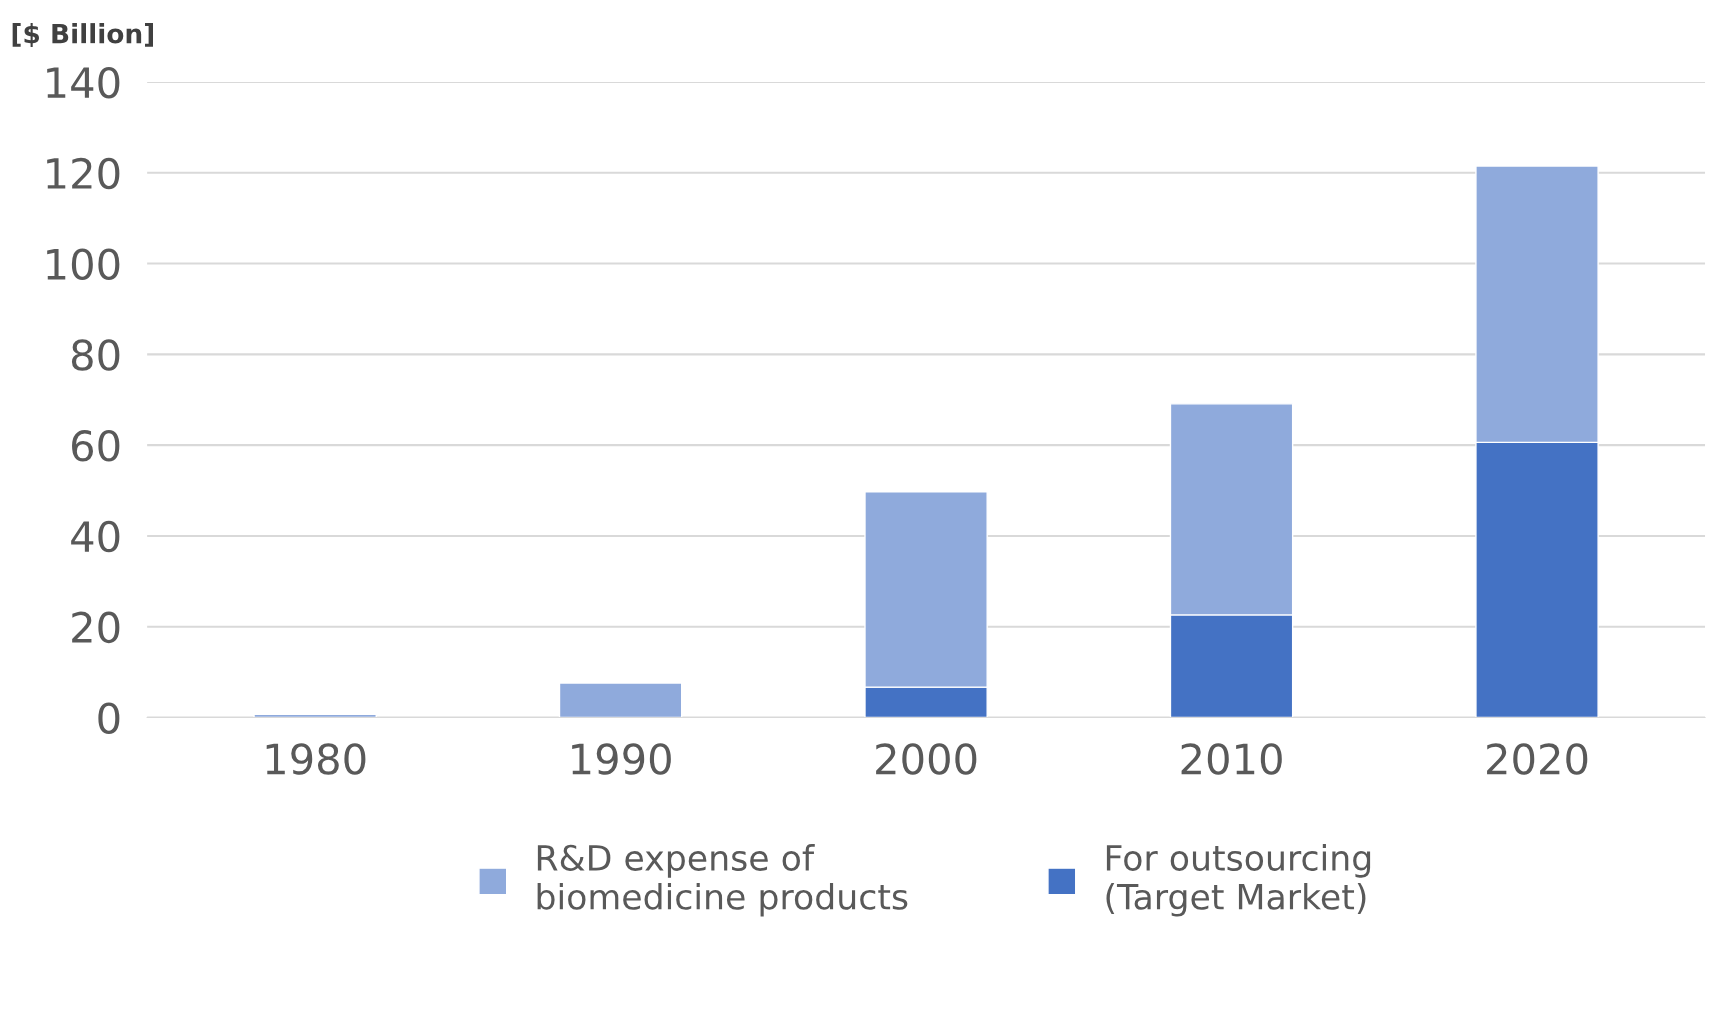  I want to click on x-tick-label: 2010, so click(1231, 759).